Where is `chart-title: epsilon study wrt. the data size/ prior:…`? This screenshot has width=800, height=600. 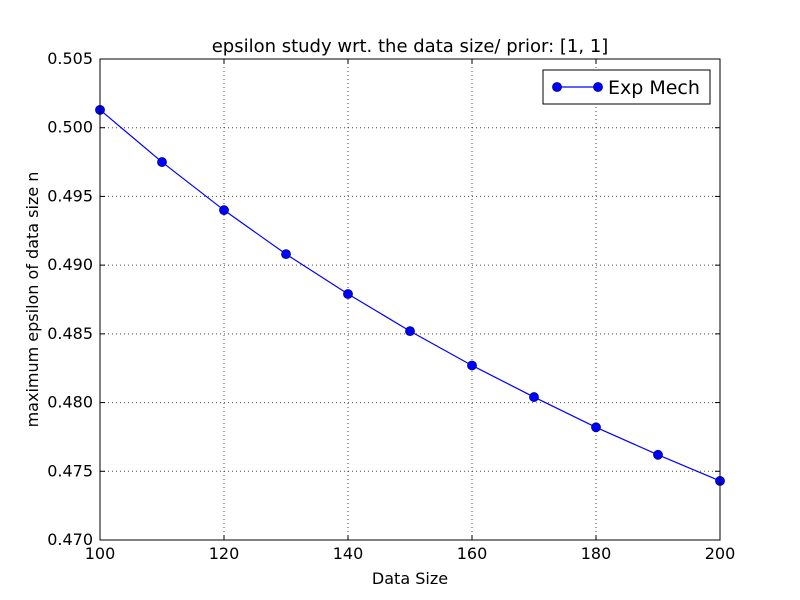
chart-title: epsilon study wrt. the data size/ prior:… is located at coordinates (410, 46).